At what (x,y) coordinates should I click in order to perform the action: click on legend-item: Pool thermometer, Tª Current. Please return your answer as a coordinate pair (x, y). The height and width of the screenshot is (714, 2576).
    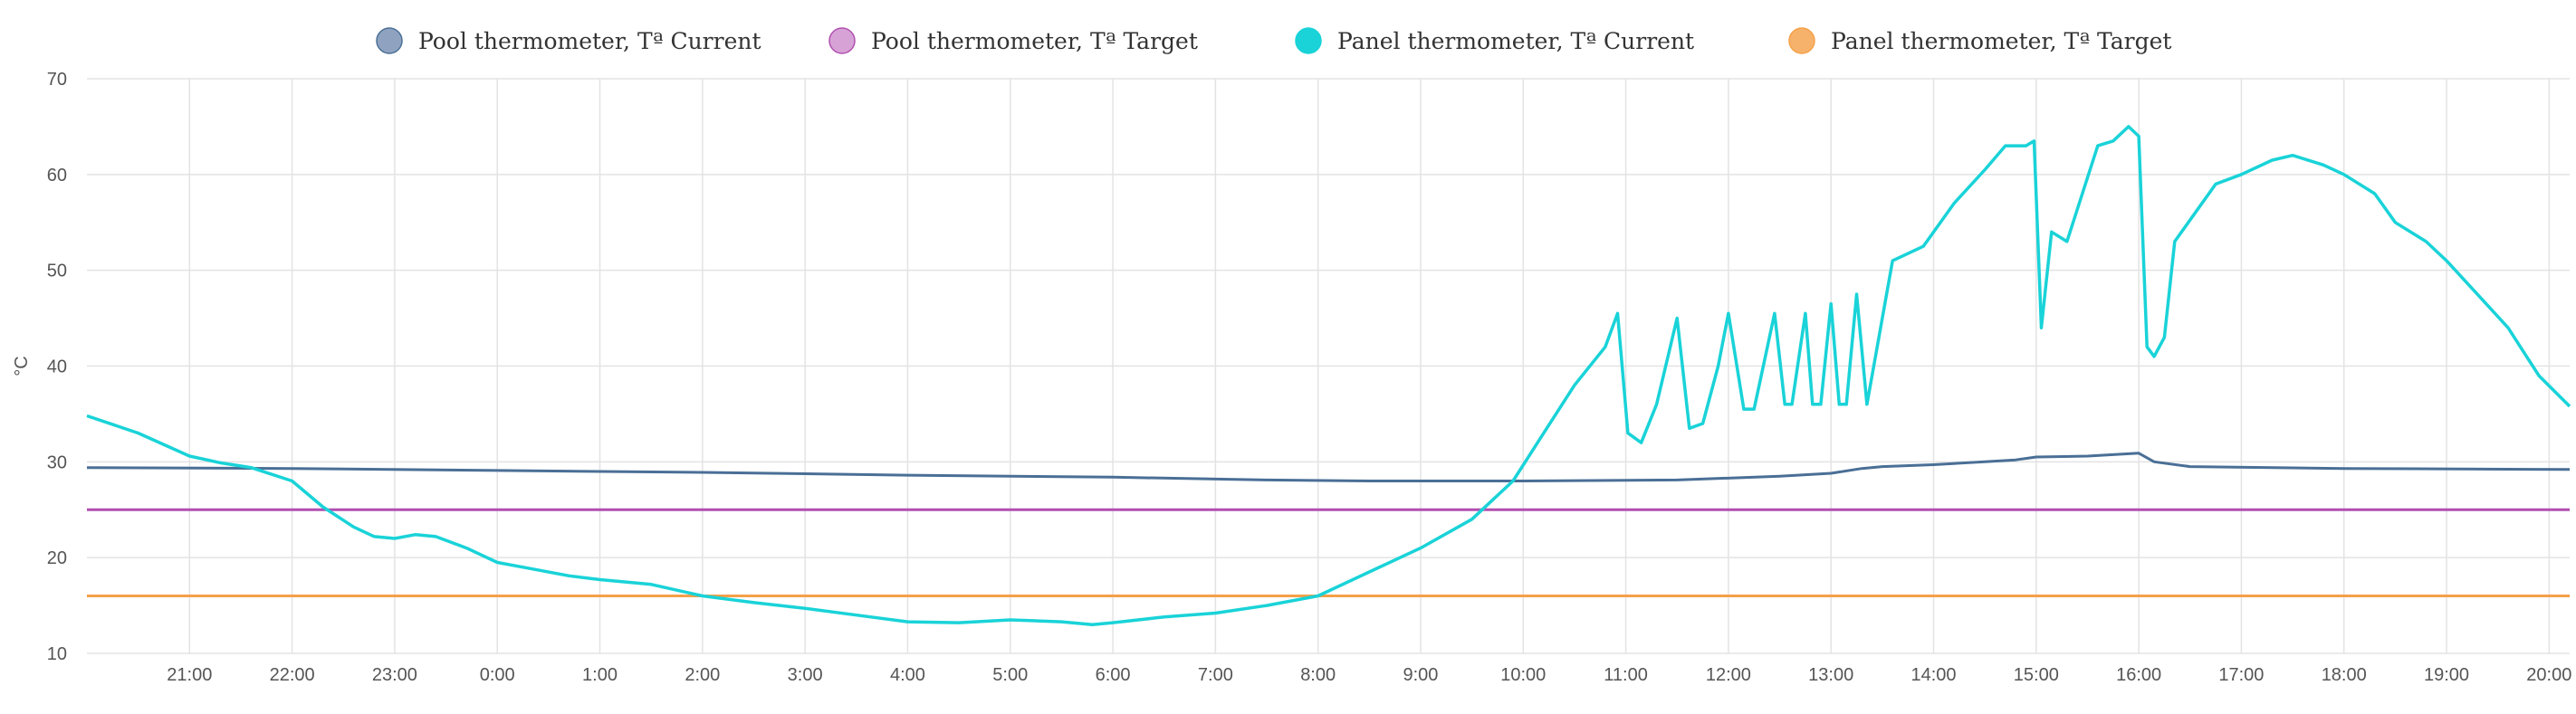
    Looking at the image, I should click on (568, 40).